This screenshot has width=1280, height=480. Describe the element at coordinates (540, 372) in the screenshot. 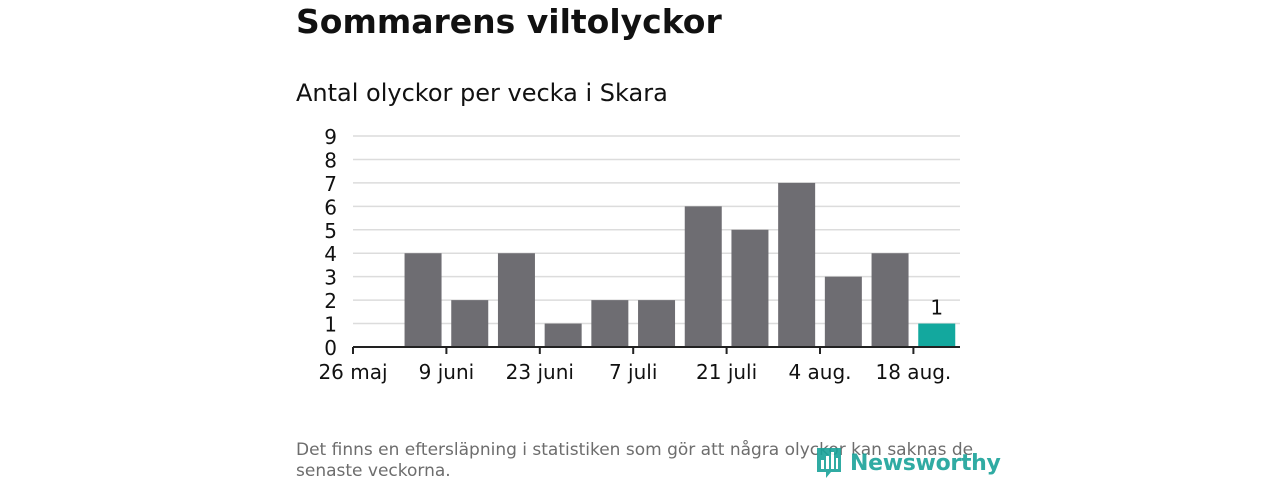

I see `x-tick-label: 23 juni` at that location.